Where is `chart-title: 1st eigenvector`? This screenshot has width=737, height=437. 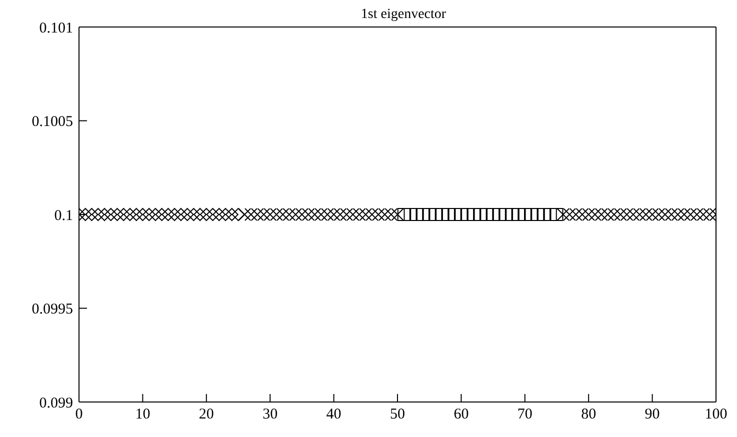
chart-title: 1st eigenvector is located at coordinates (404, 14).